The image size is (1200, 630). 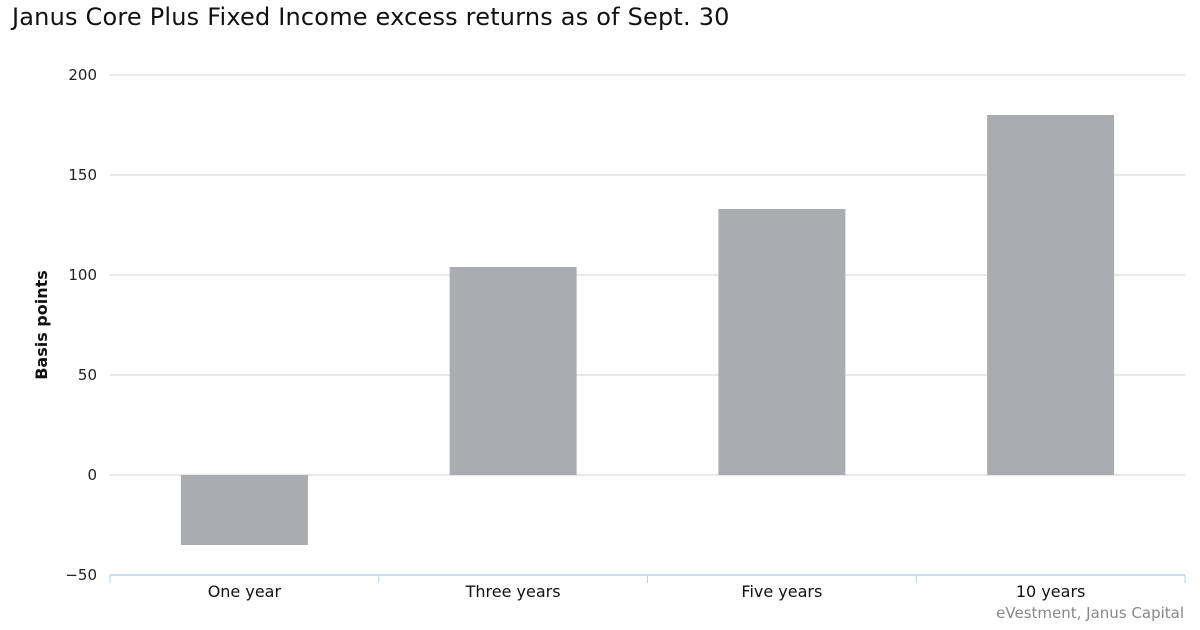 I want to click on y-tick-label: 0, so click(x=92, y=475).